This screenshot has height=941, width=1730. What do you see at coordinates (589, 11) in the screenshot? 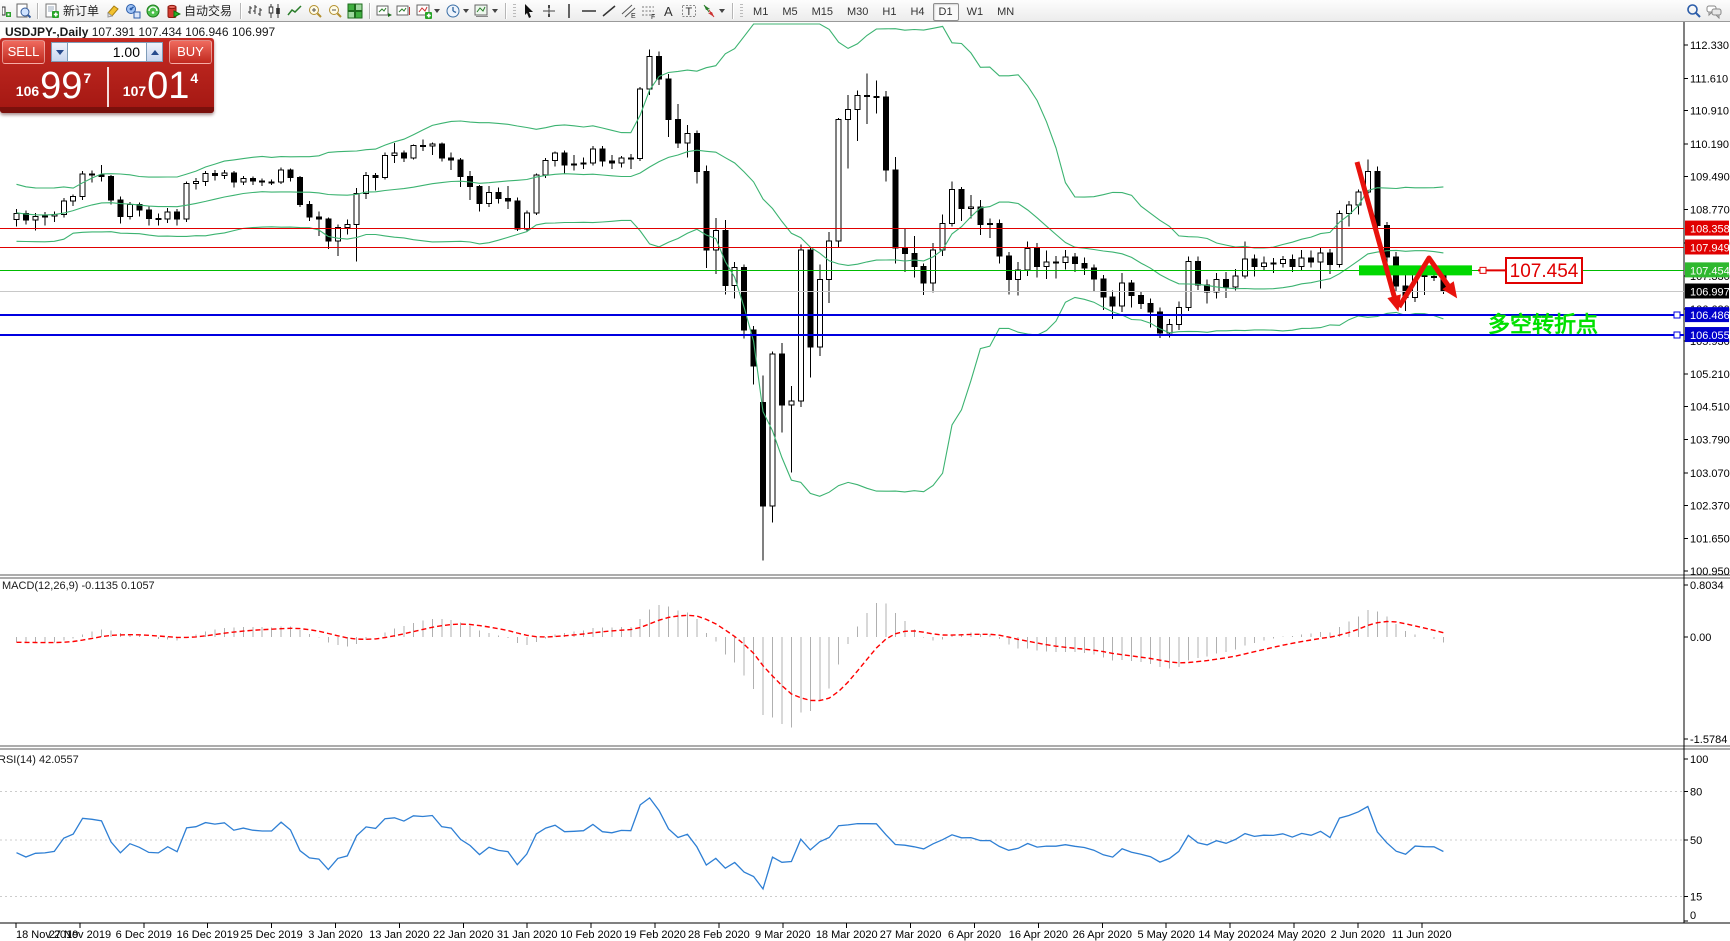
I see `horizontal-line-tool-icon` at bounding box center [589, 11].